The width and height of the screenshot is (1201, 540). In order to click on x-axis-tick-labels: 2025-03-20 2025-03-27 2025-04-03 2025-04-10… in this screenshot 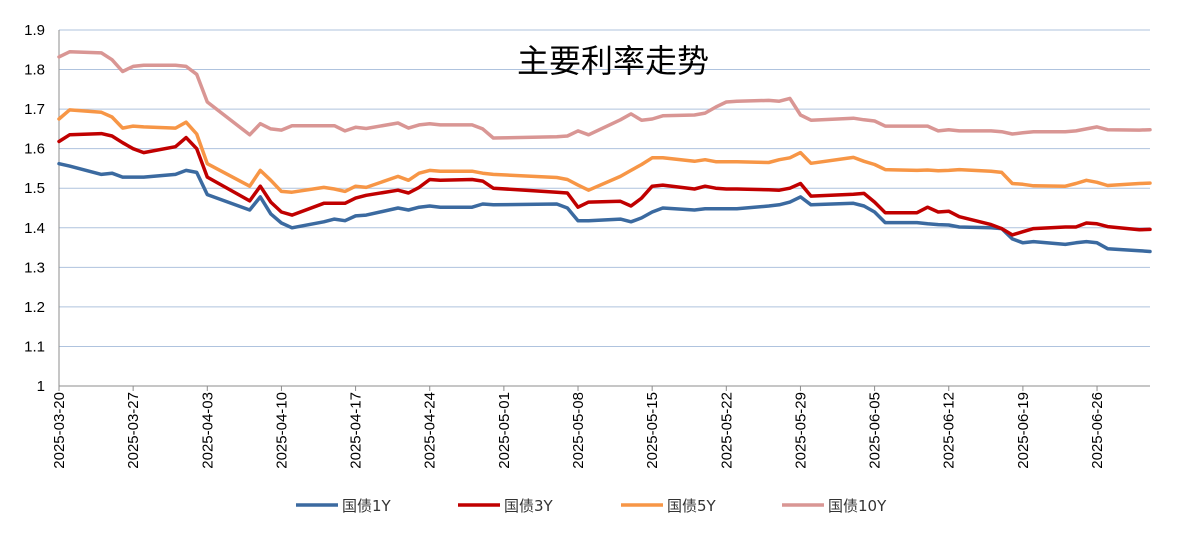, I will do `click(578, 430)`.